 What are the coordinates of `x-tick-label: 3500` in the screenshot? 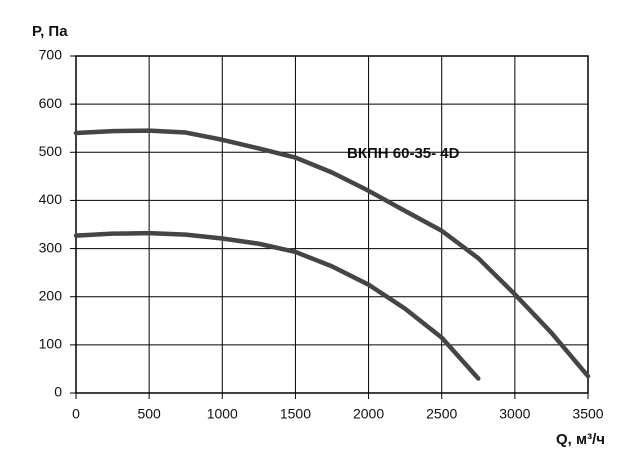 It's located at (587, 414).